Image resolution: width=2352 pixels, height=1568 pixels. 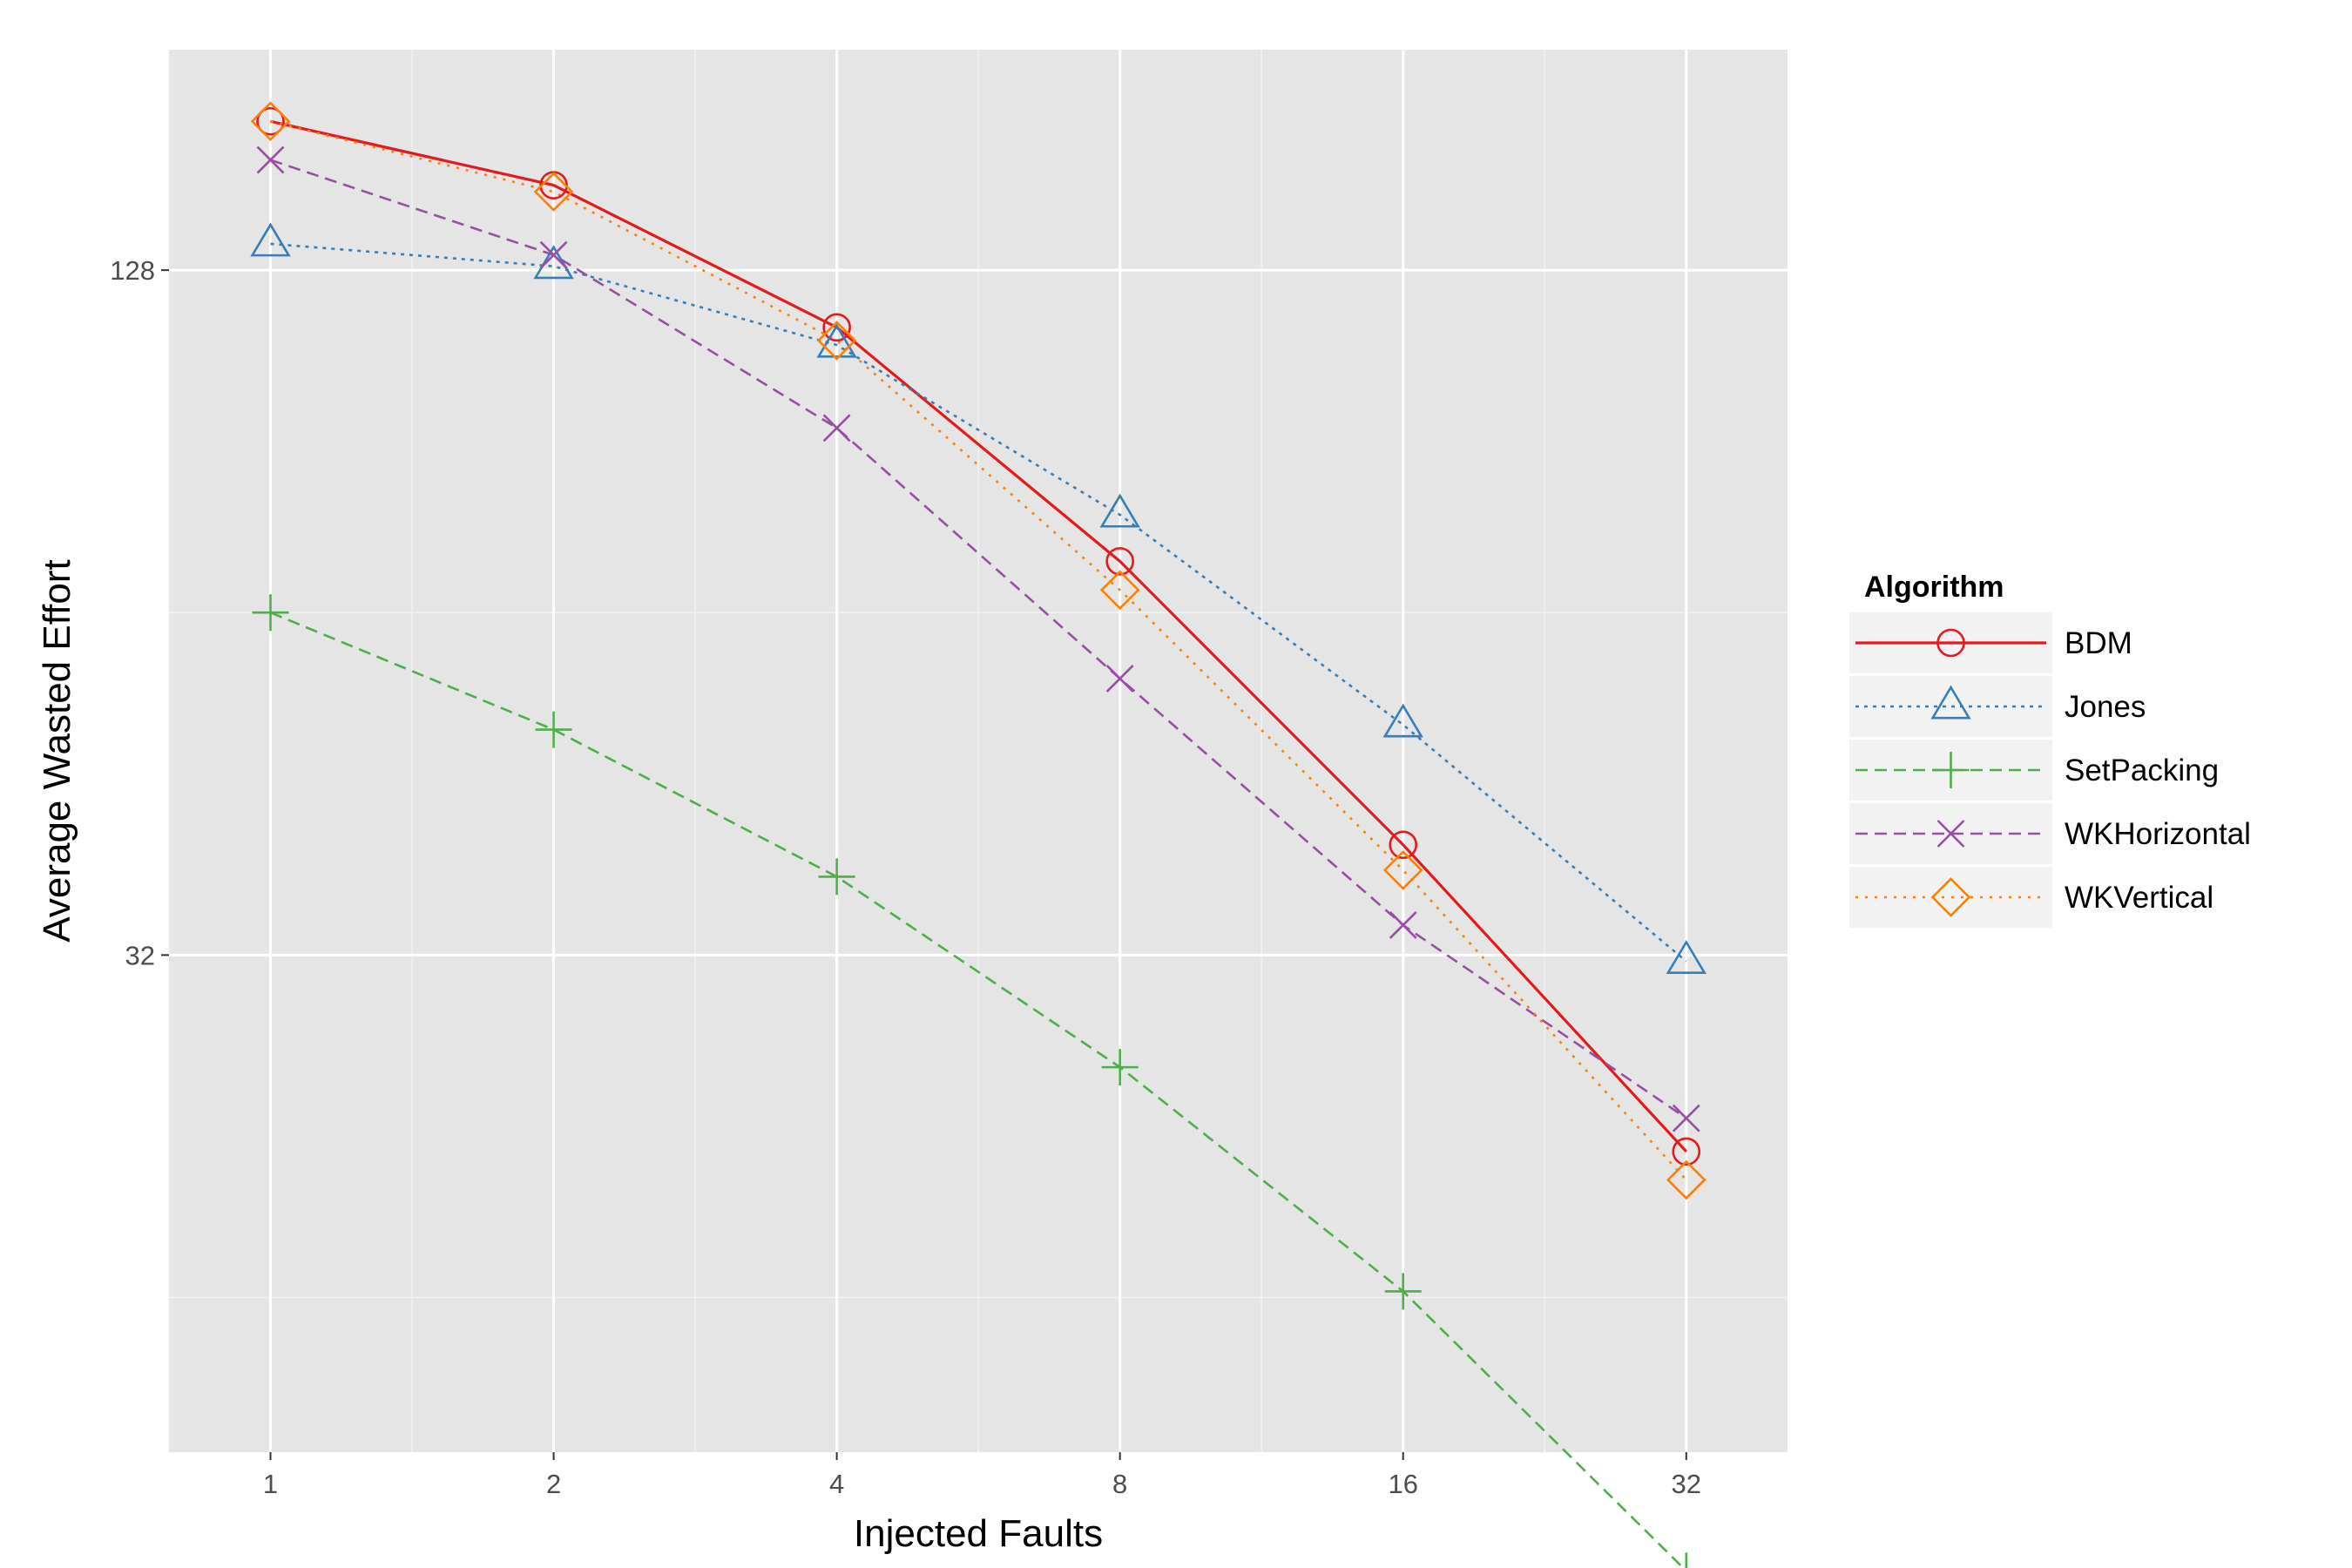 I want to click on legend-title: Algorithm, so click(x=1934, y=587).